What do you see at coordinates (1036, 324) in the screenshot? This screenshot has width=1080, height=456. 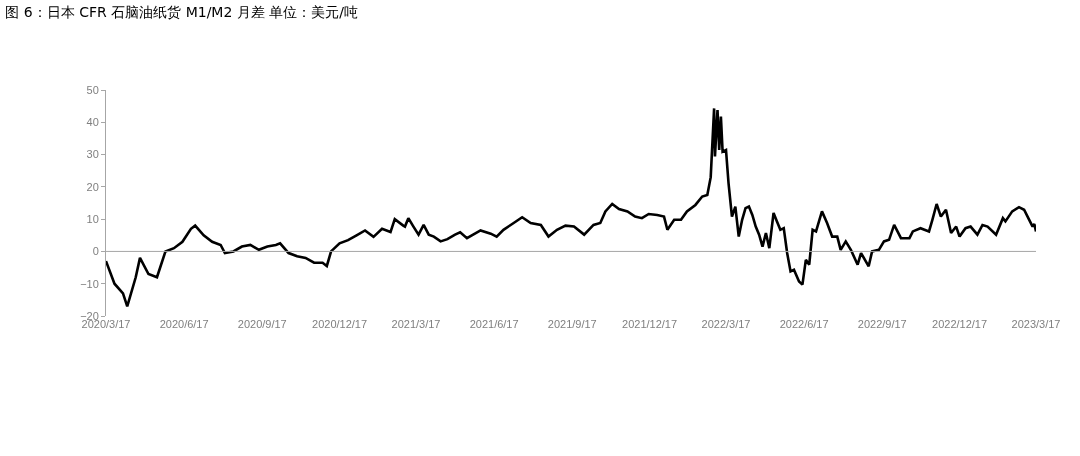 I see `x-tick-label: 2023/3/17` at bounding box center [1036, 324].